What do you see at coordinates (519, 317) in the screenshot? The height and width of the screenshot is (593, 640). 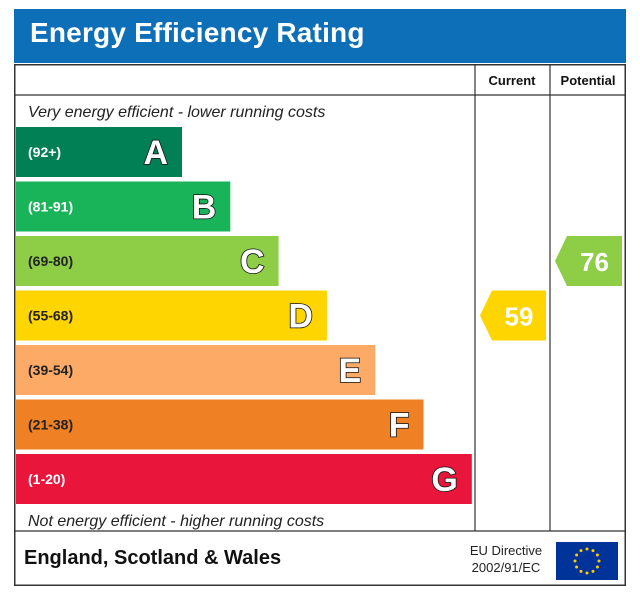 I see `current-value: 59` at bounding box center [519, 317].